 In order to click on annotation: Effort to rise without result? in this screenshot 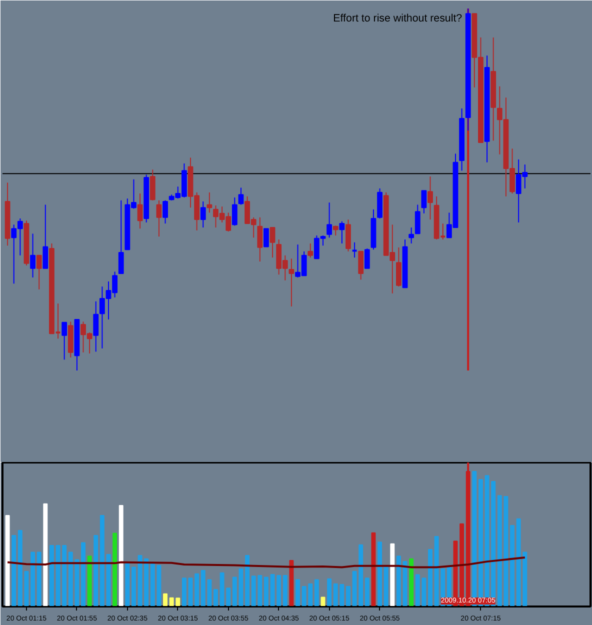, I will do `click(397, 18)`.